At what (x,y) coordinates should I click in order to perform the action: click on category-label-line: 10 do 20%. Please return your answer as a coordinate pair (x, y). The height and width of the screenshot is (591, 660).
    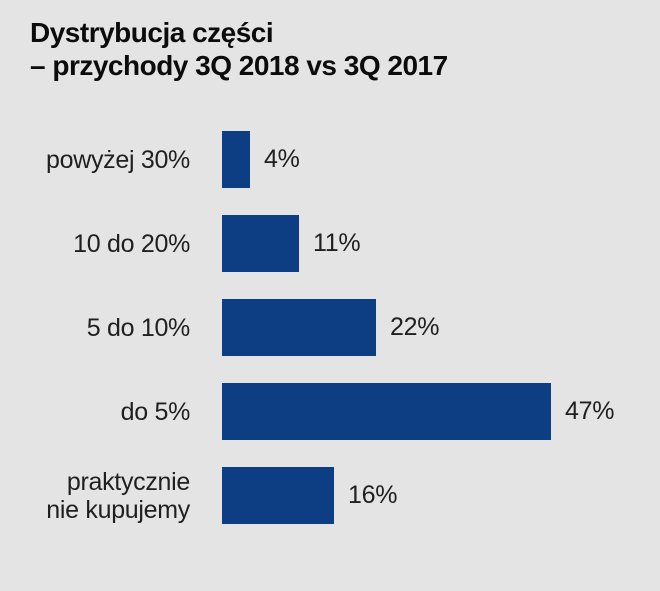
    Looking at the image, I should click on (131, 243).